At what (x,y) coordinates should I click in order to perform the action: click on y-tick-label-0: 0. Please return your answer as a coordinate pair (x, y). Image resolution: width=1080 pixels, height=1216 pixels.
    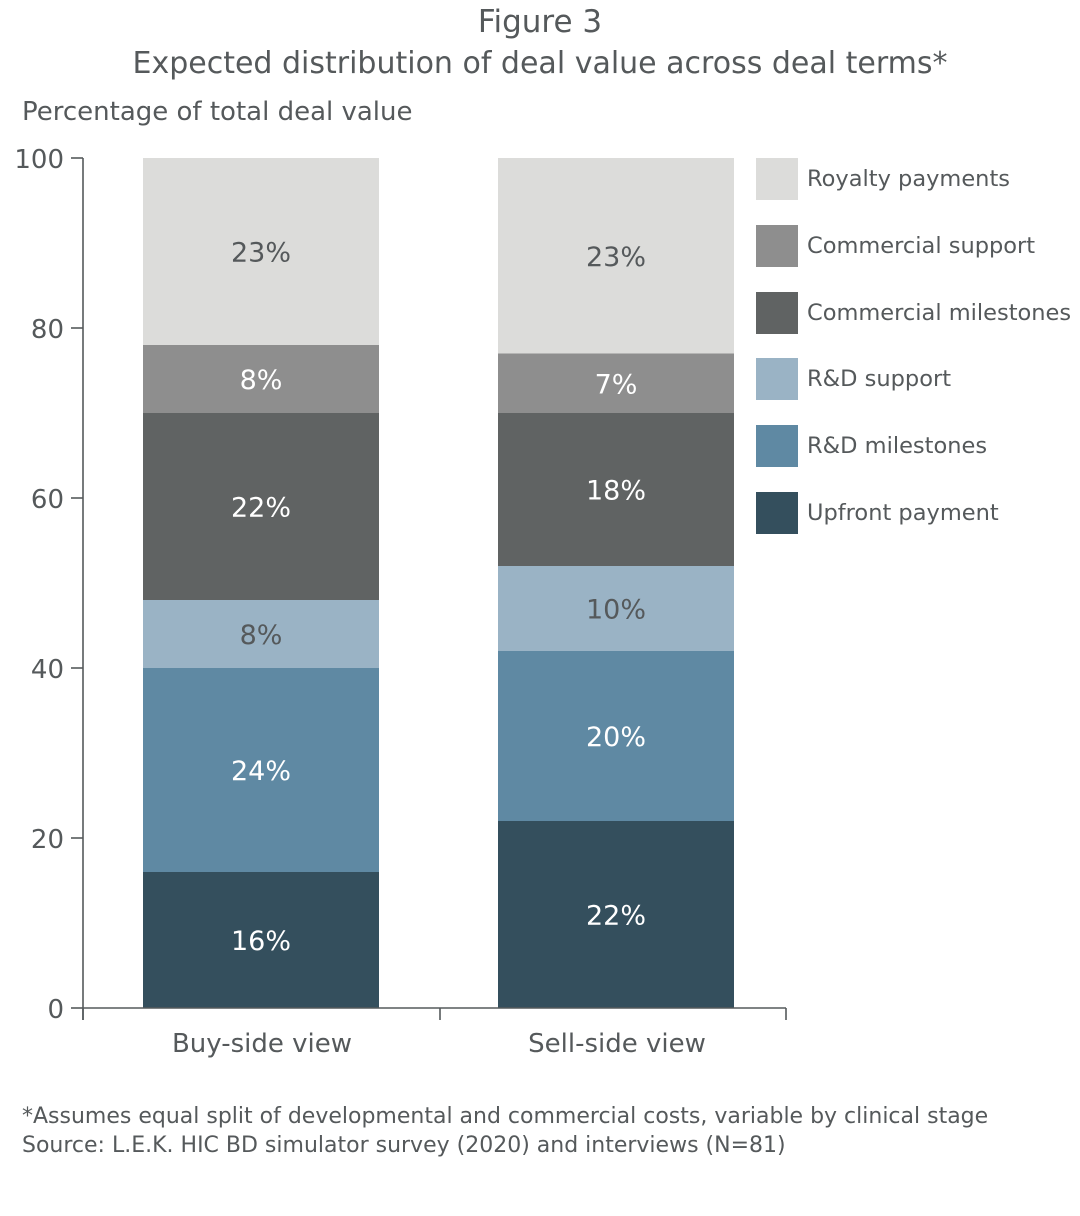
    Looking at the image, I should click on (55, 1010).